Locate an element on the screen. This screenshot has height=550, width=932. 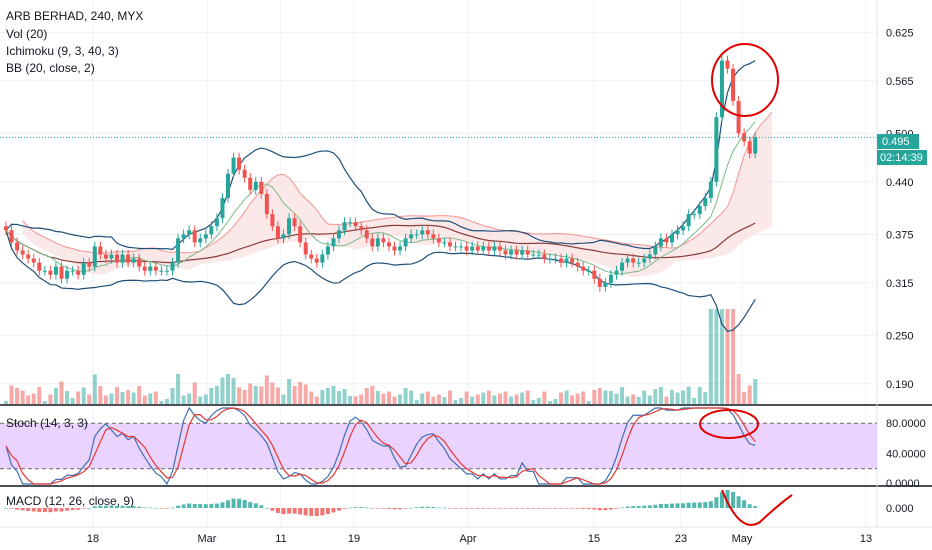
stoch-label: Stoch (14, 3, 3) is located at coordinates (47, 423).